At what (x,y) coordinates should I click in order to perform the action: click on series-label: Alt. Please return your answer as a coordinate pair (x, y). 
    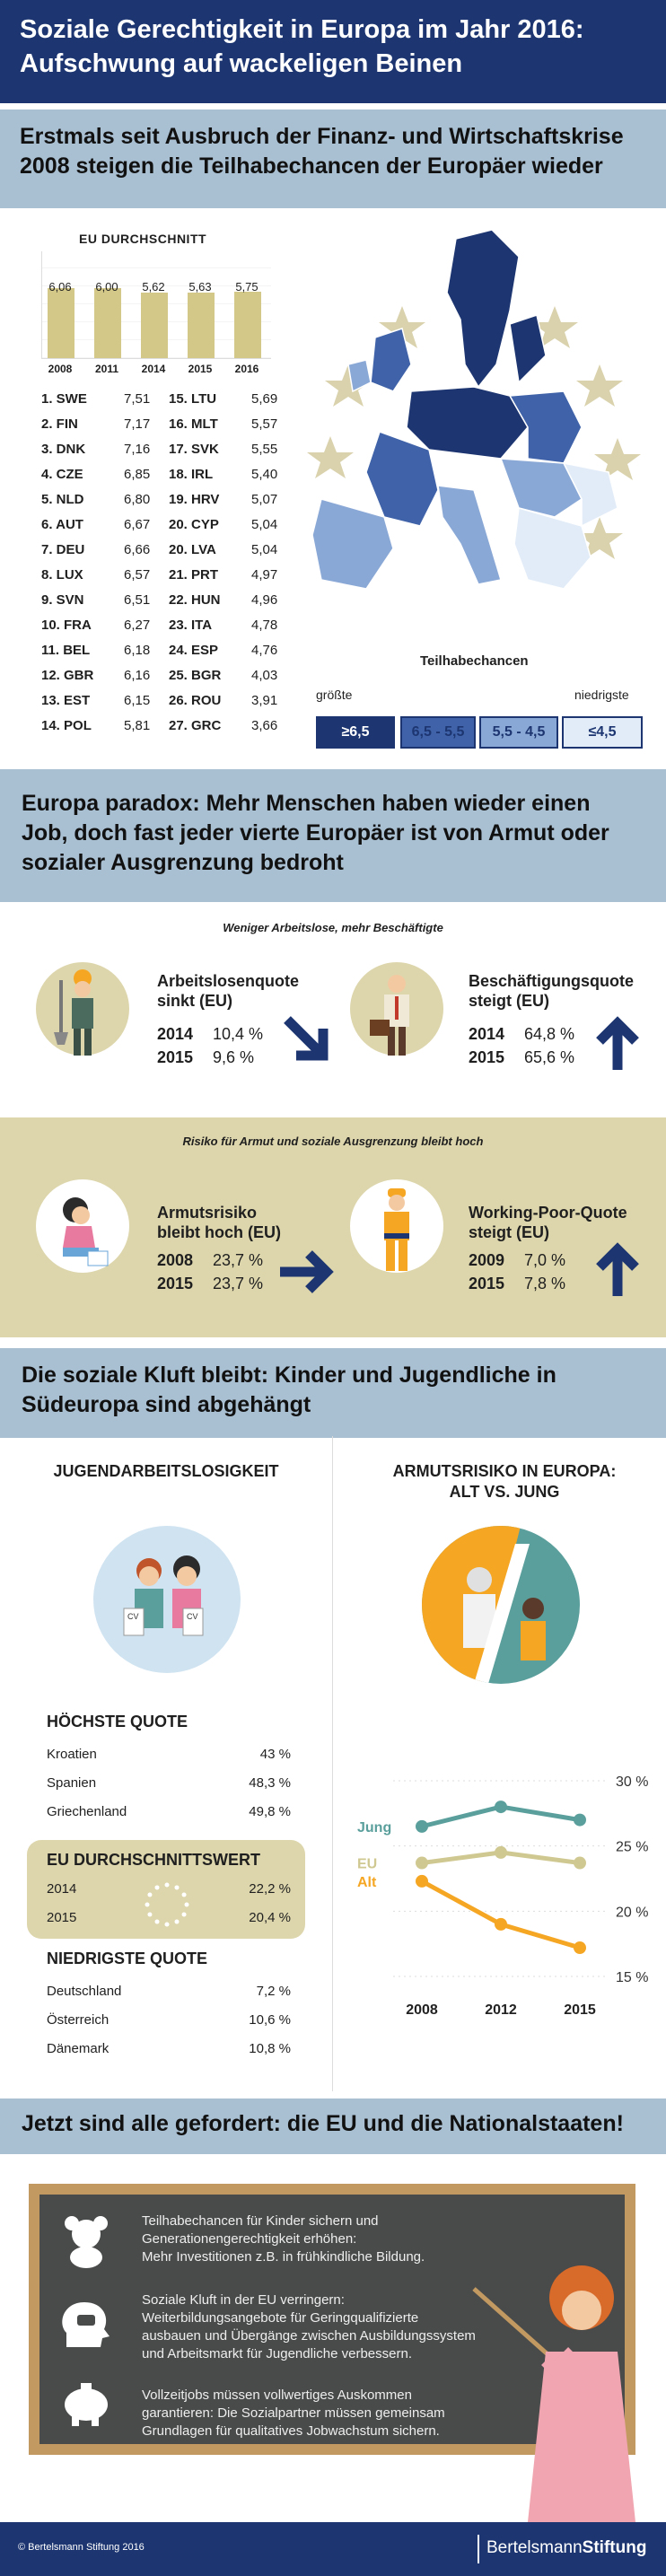
    Looking at the image, I should click on (367, 1883).